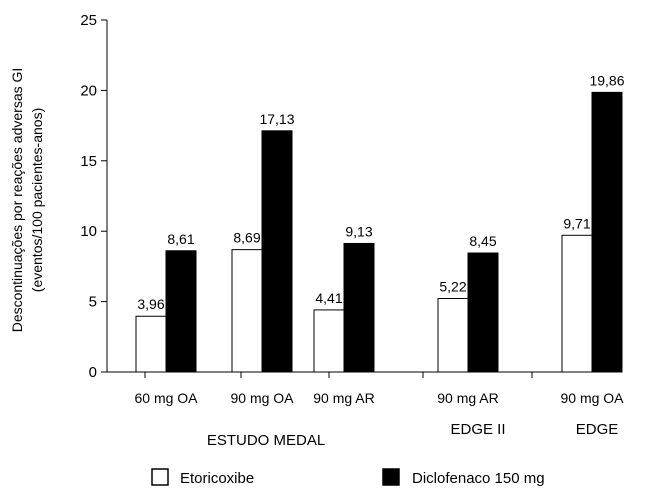 This screenshot has height=492, width=653. Describe the element at coordinates (150, 304) in the screenshot. I see `data-label-etoricoxibe: 3,96` at that location.